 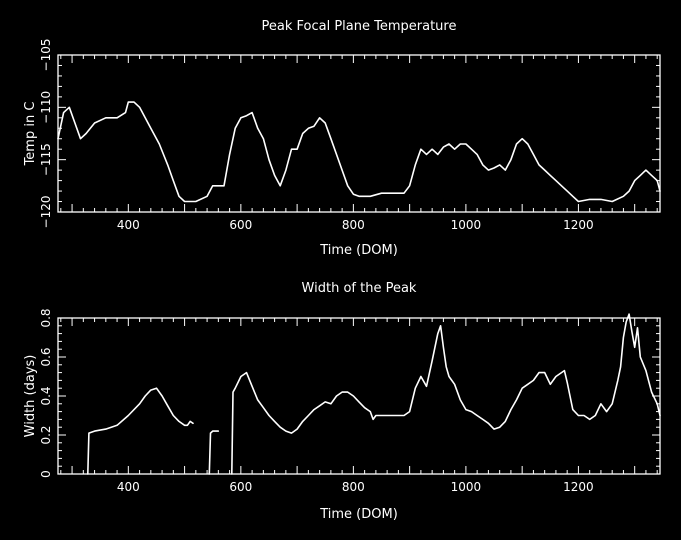 I want to click on y-tick-label: −110, so click(x=46, y=107).